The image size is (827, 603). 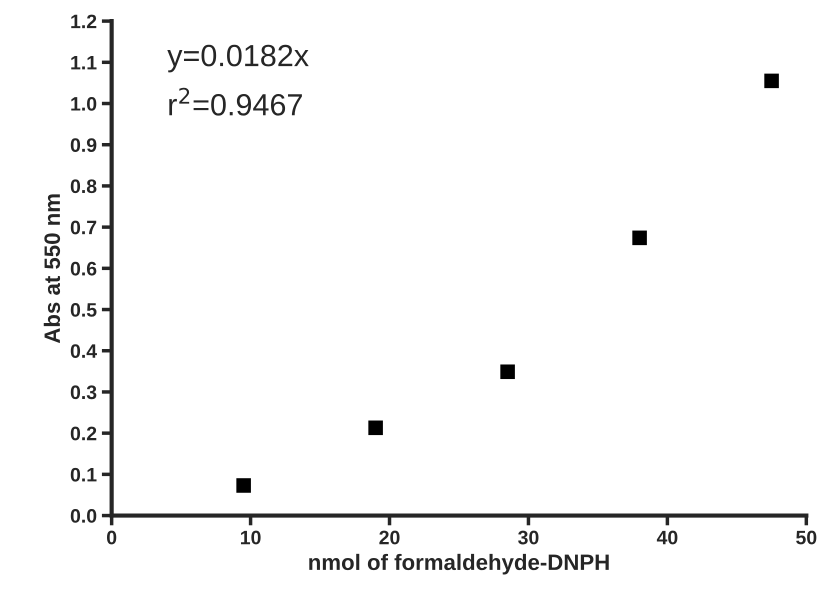 What do you see at coordinates (389, 537) in the screenshot?
I see `x-tick-label: 20` at bounding box center [389, 537].